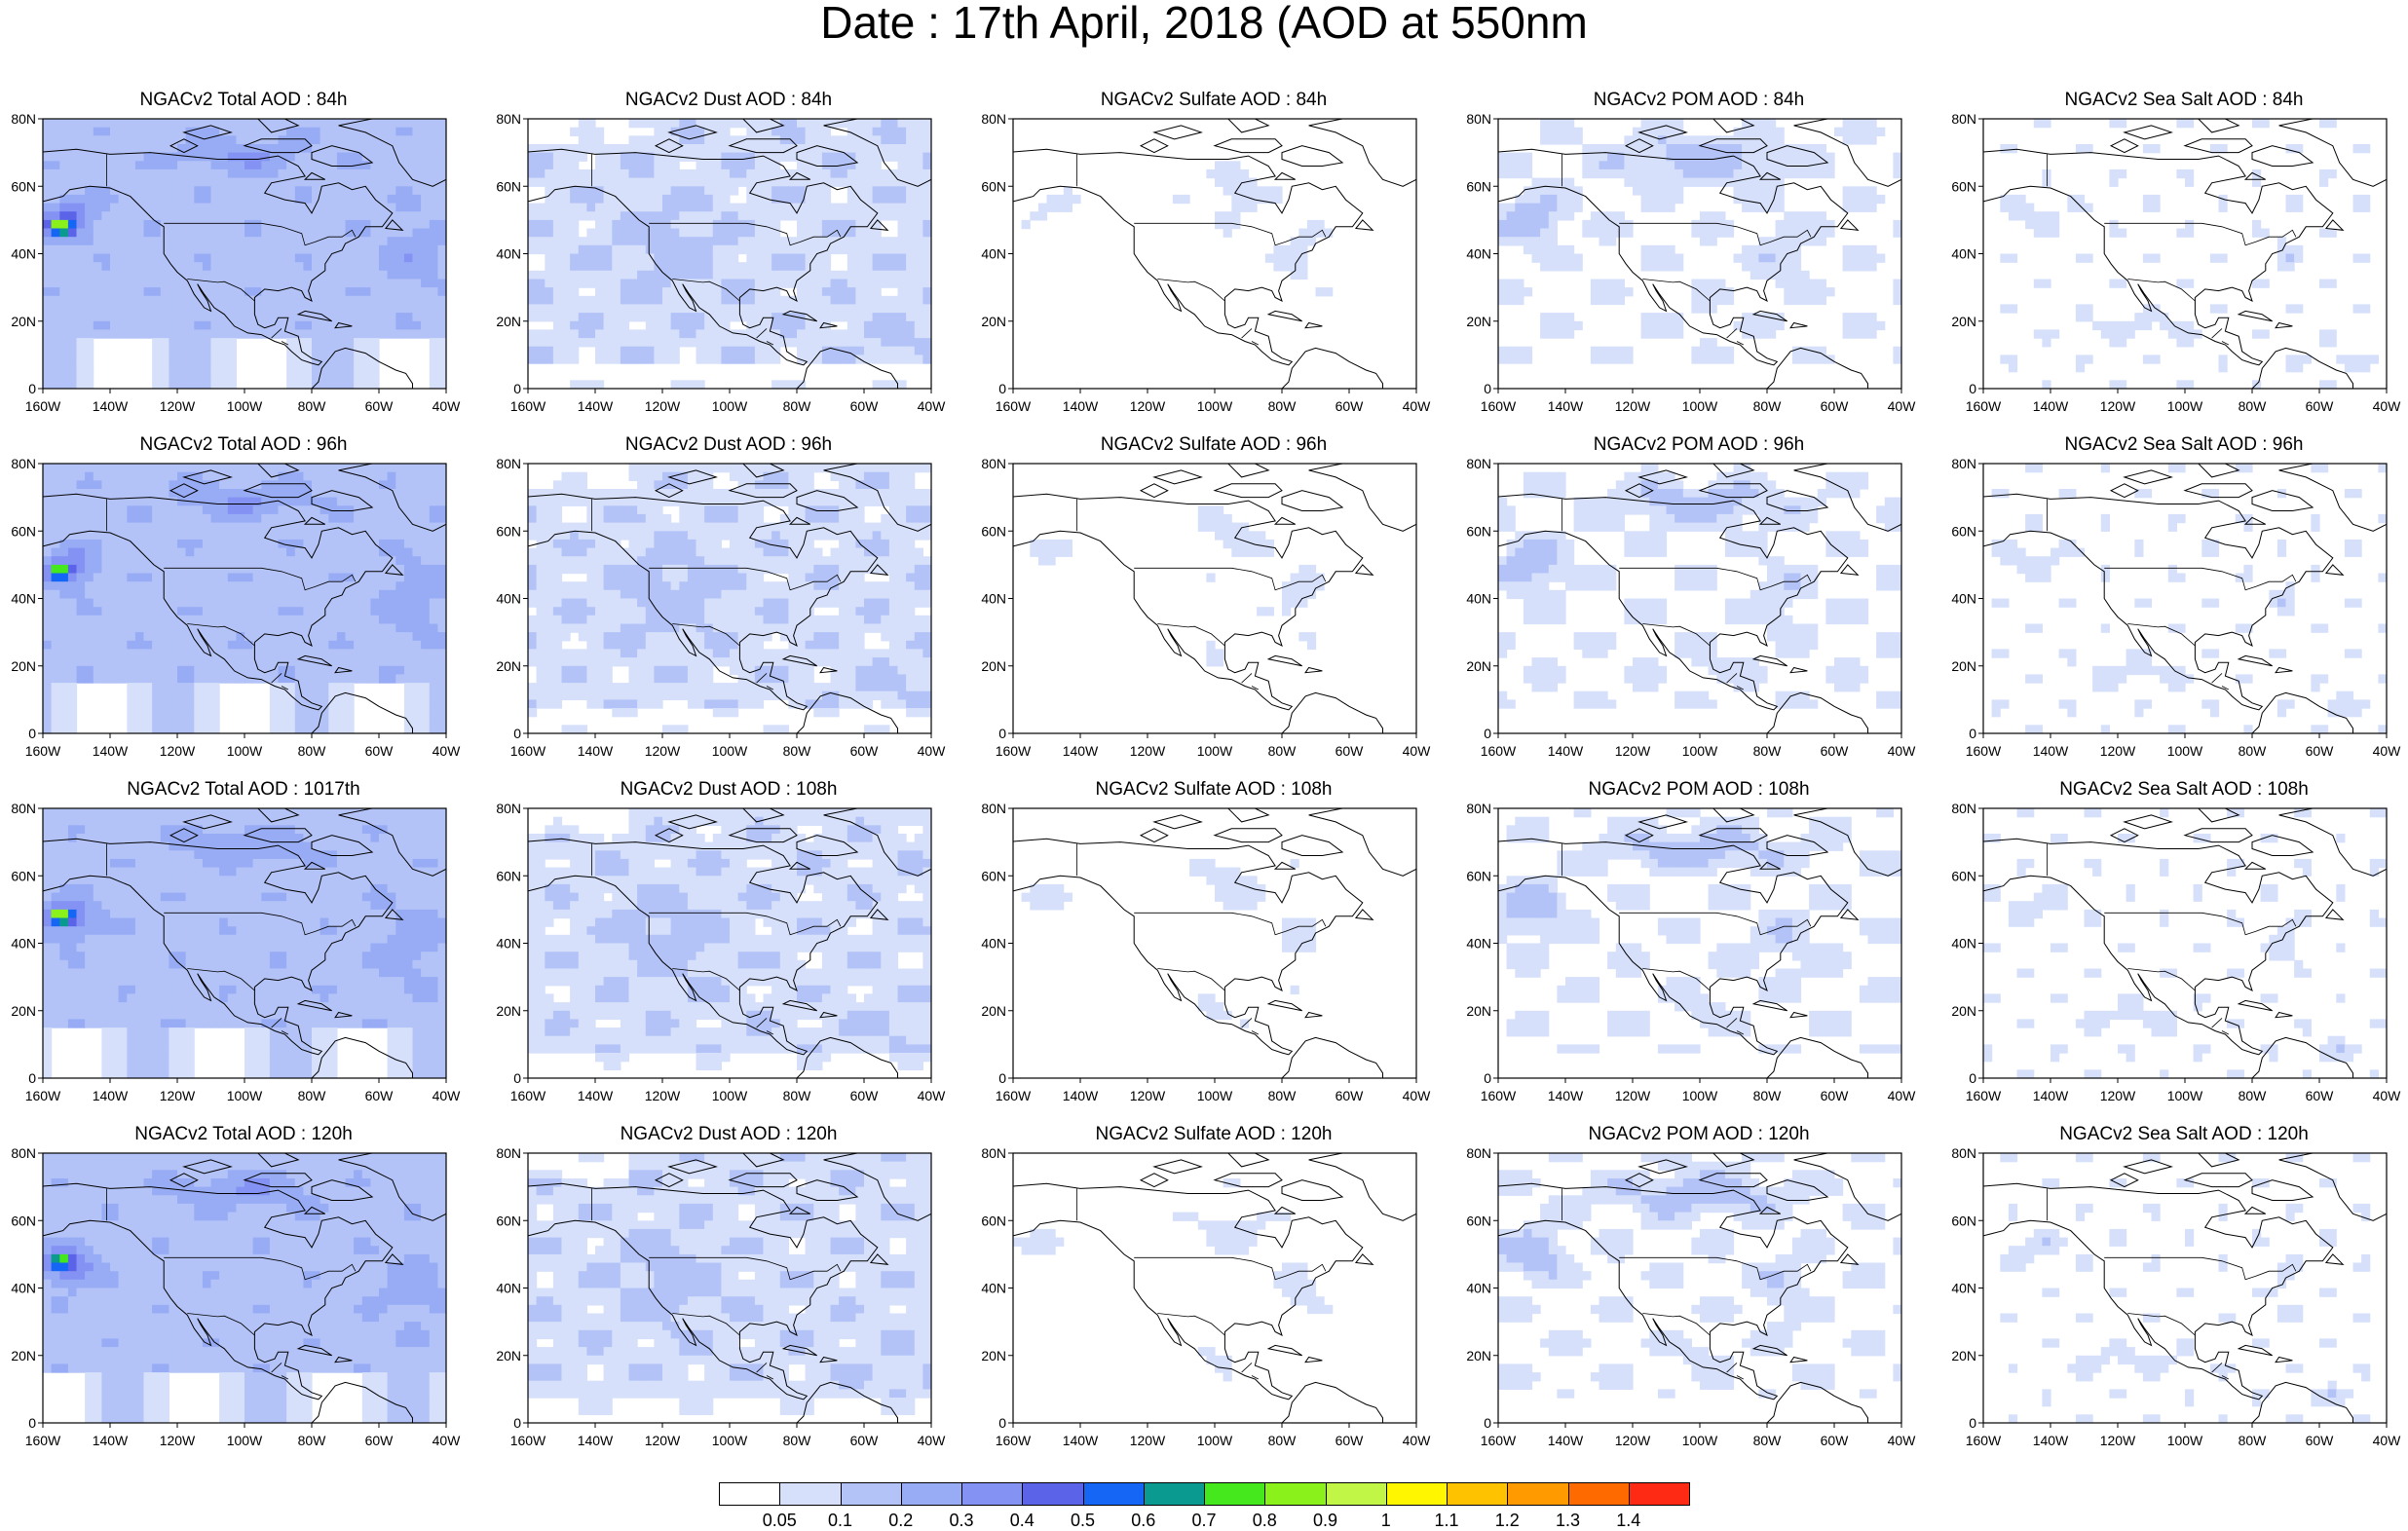 The height and width of the screenshot is (1531, 2408). Describe the element at coordinates (243, 789) in the screenshot. I see `panel-title: NGACv2 Total AOD : 1017th` at that location.